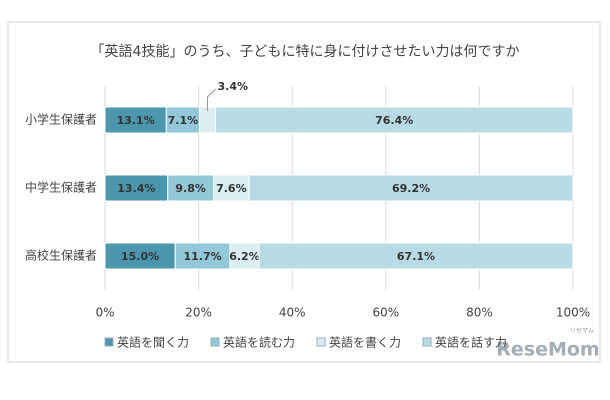  What do you see at coordinates (259, 342) in the screenshot?
I see `legend-label: 英語を読む力` at bounding box center [259, 342].